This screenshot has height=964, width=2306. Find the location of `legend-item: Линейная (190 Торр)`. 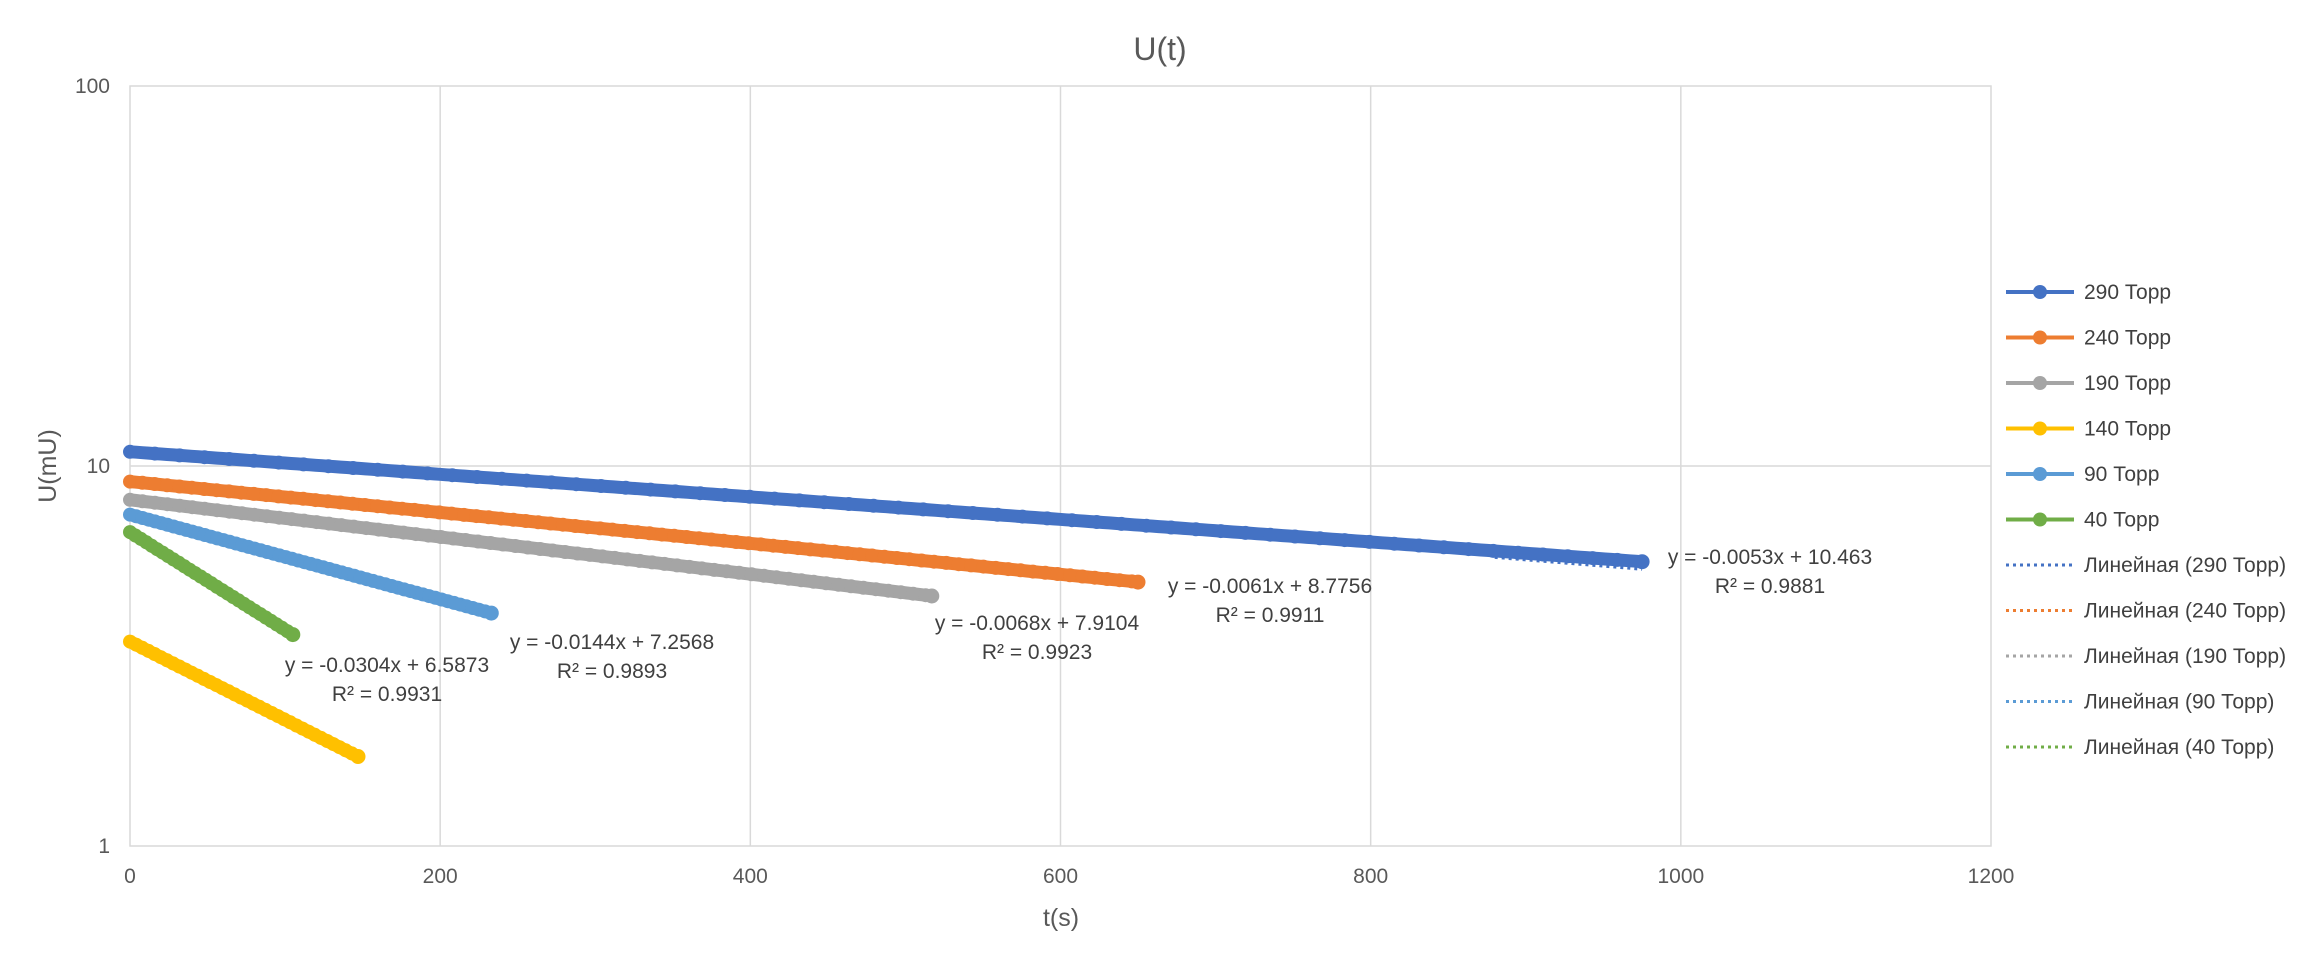

legend-item: Линейная (190 Торр) is located at coordinates (2146, 656).